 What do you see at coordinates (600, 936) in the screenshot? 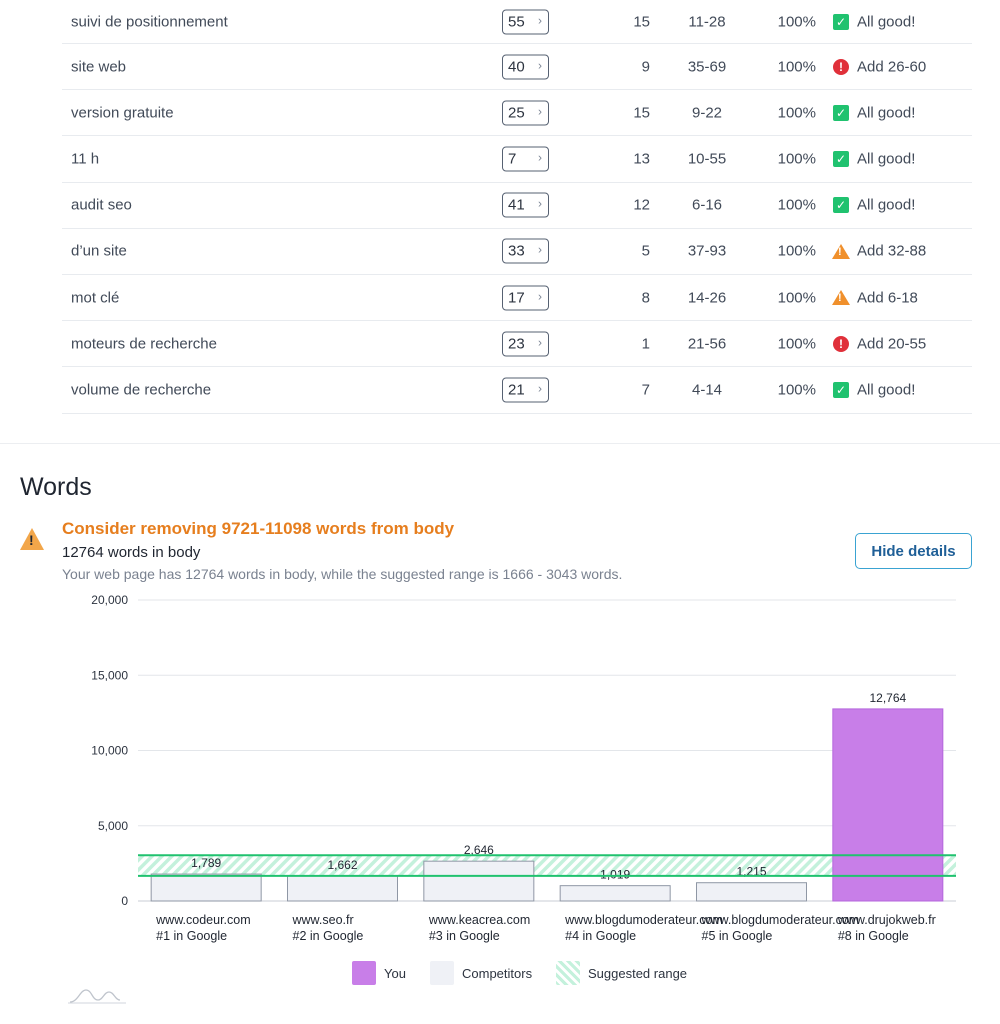
I see `x-tick-rank: #4 in Google` at bounding box center [600, 936].